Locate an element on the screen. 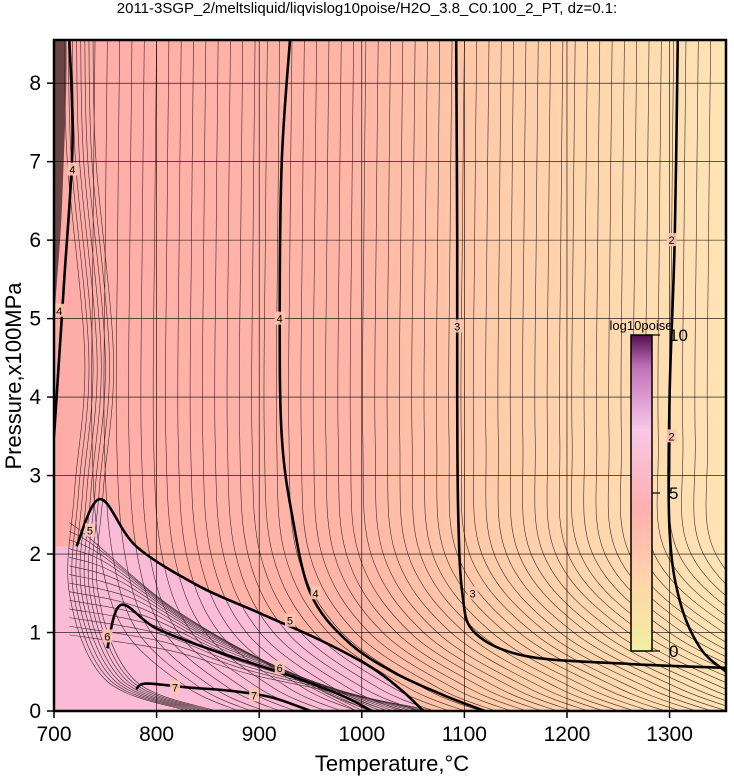 The width and height of the screenshot is (734, 776). colorbar-tick-label: 10 is located at coordinates (678, 335).